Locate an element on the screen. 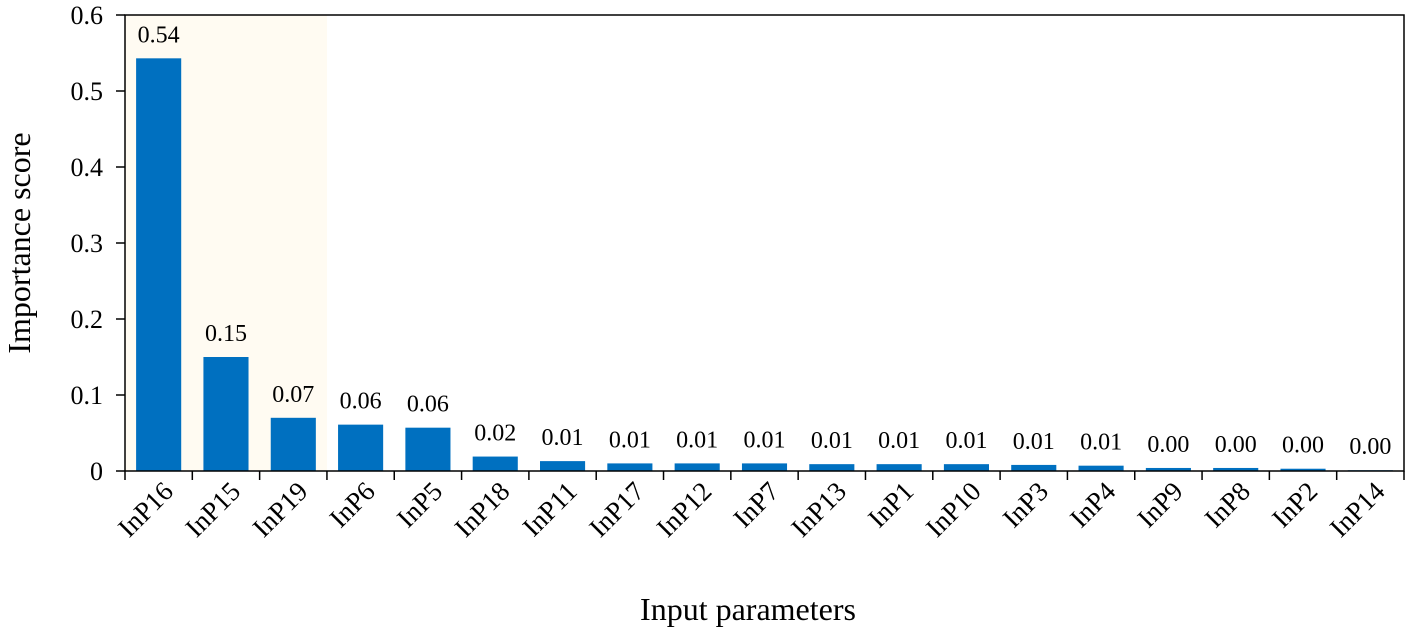 The width and height of the screenshot is (1409, 631). bar-inp4 is located at coordinates (1101, 468).